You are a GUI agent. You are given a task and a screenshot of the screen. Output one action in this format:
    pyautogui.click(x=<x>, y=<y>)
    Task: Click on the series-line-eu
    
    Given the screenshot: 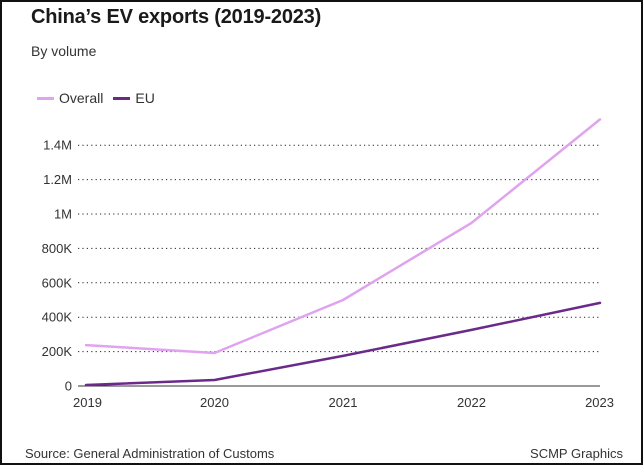 What is the action you would take?
    pyautogui.click(x=343, y=344)
    